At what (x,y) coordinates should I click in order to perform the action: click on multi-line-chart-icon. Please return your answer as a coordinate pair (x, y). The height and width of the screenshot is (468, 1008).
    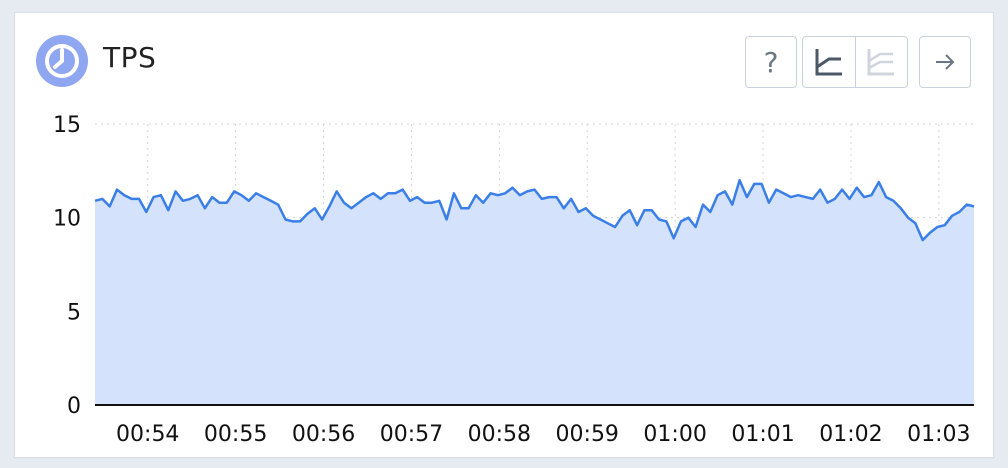
    Looking at the image, I should click on (881, 62).